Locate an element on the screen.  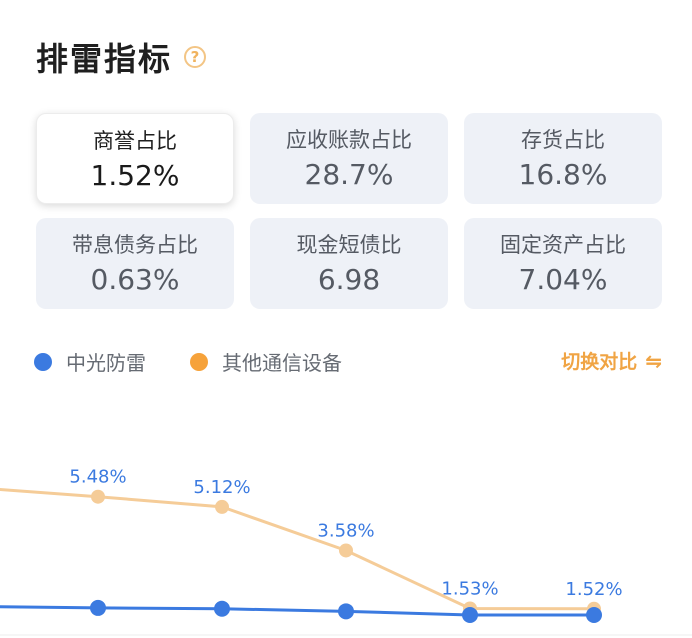
metric-value: 7.04% is located at coordinates (563, 279).